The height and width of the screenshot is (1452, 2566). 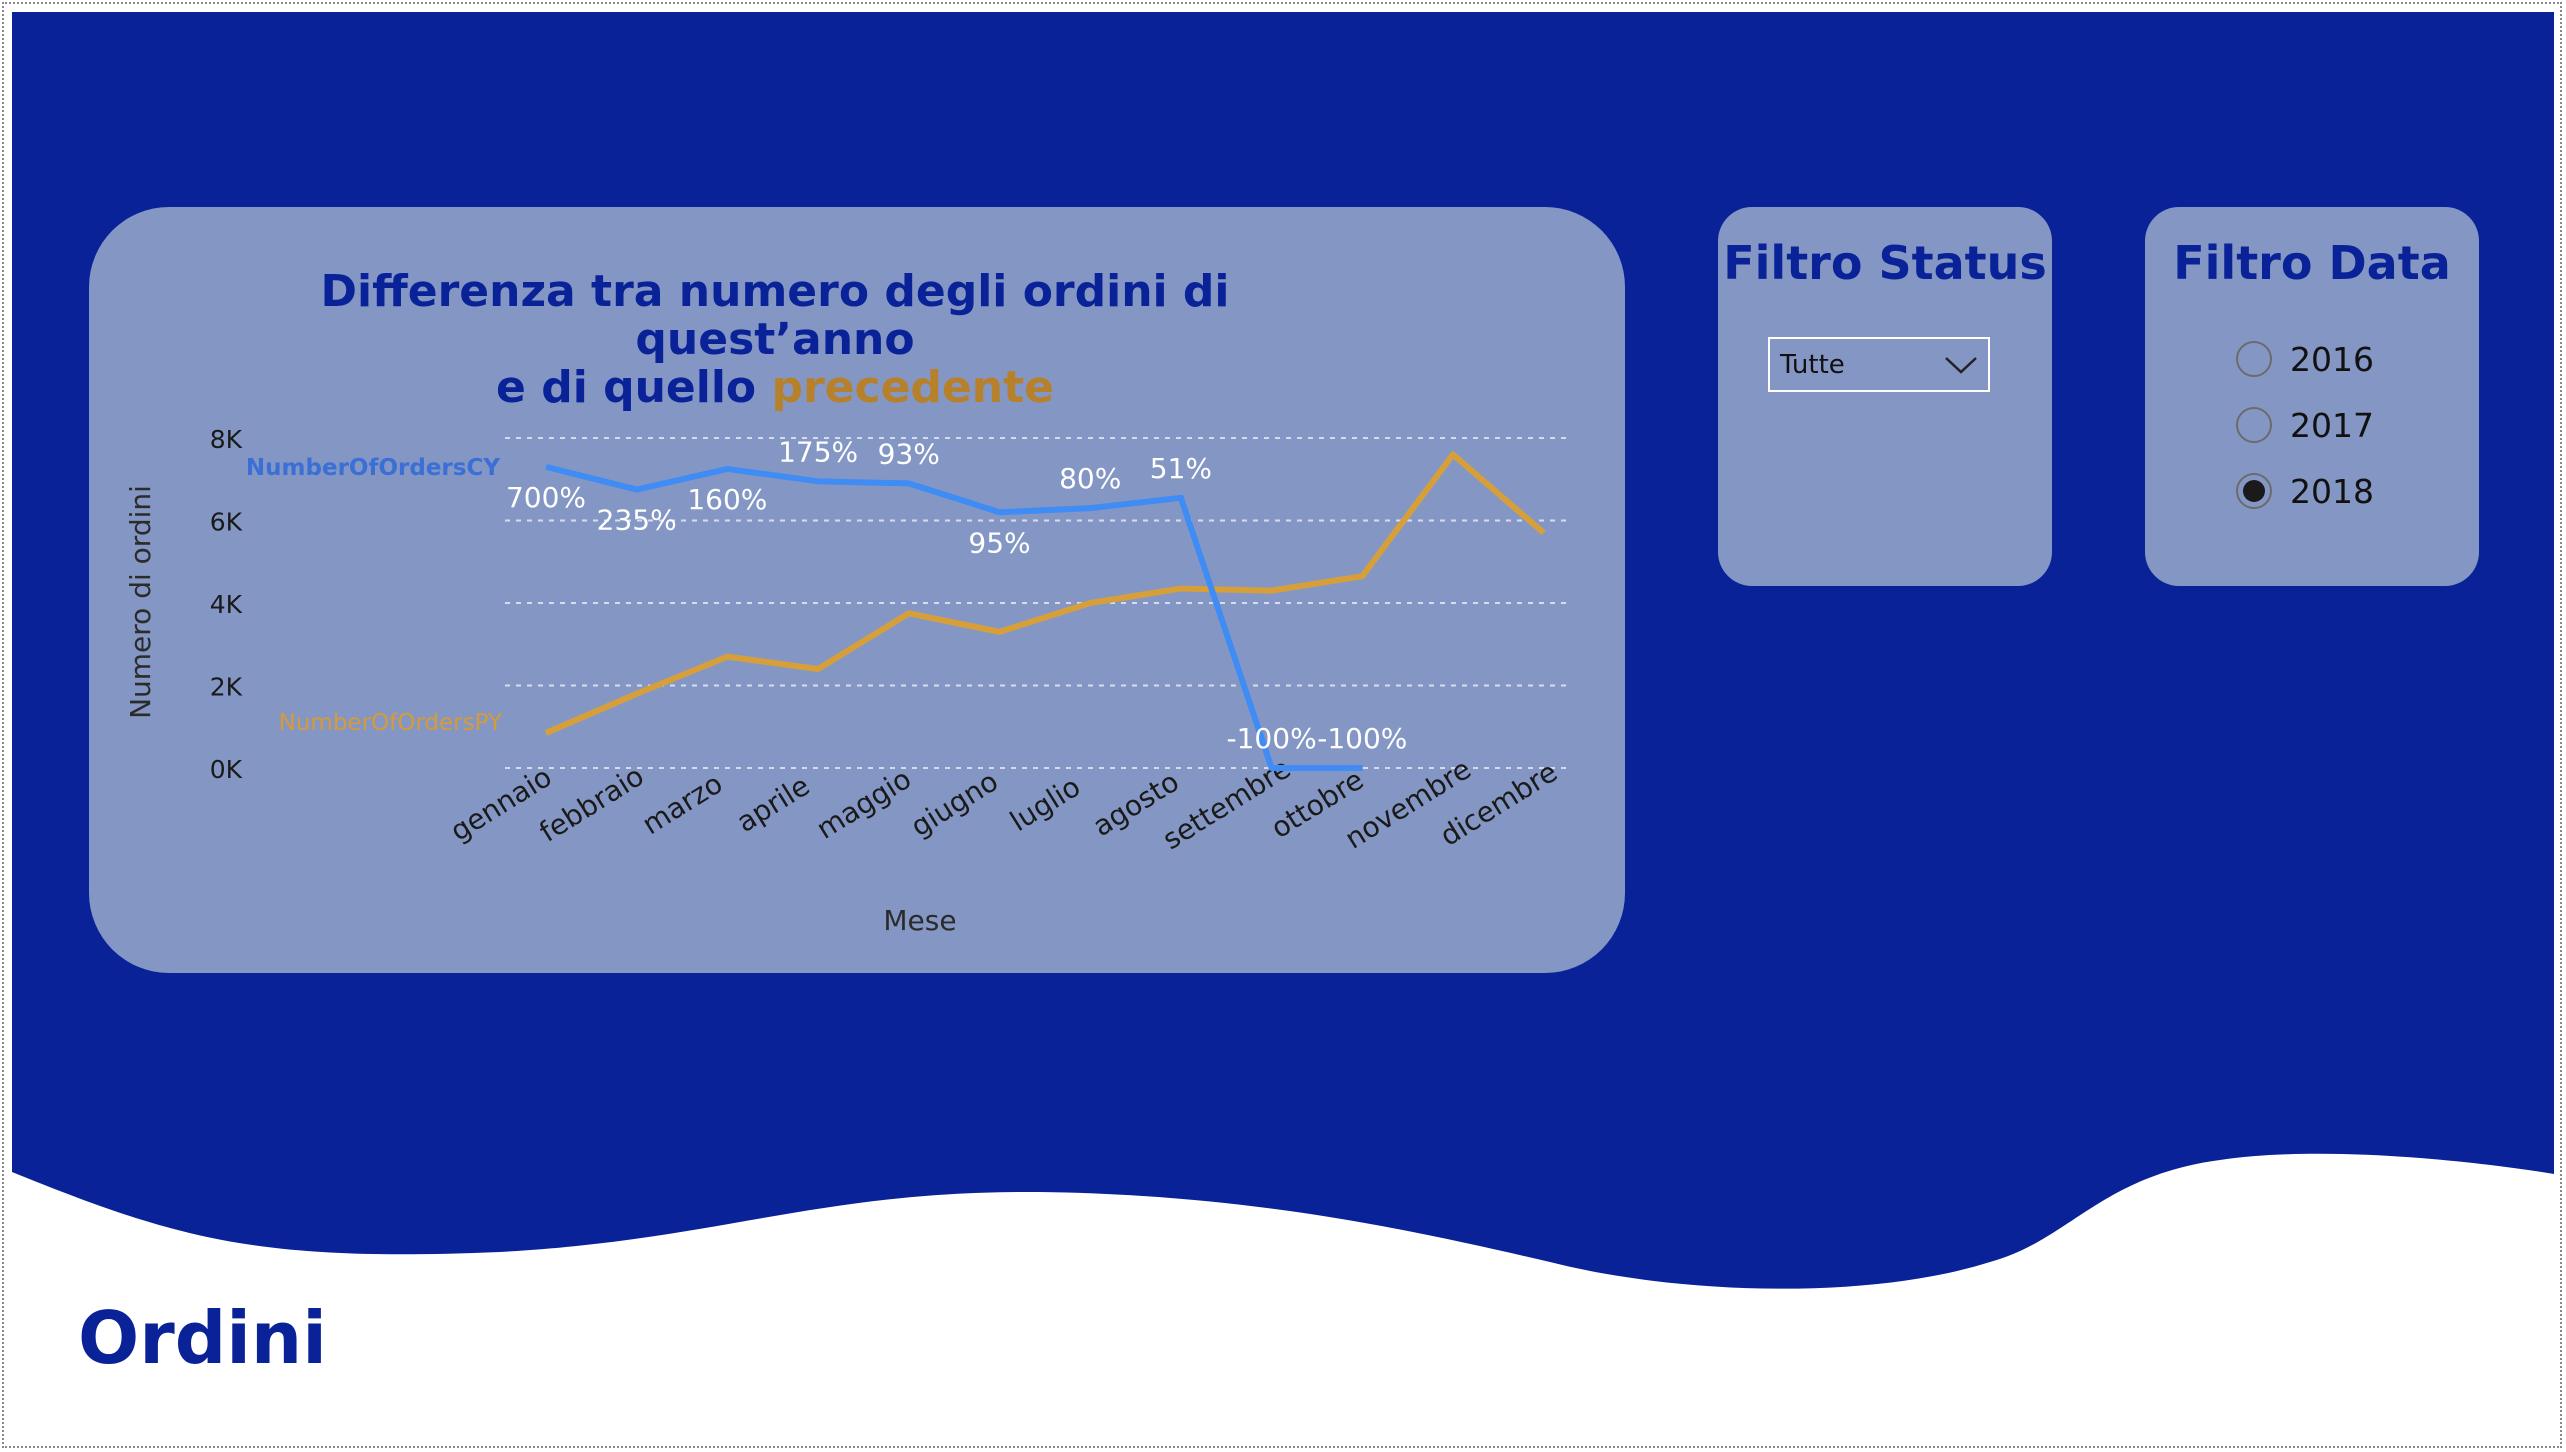 I want to click on data-label: 160%, so click(x=727, y=499).